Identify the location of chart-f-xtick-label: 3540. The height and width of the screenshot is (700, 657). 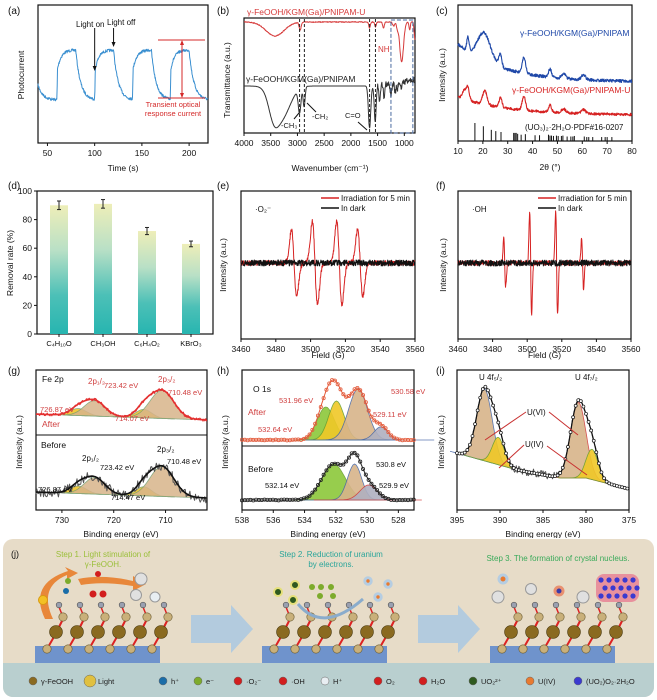
(596, 349).